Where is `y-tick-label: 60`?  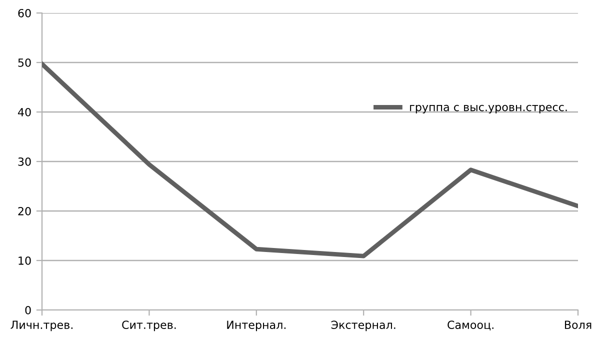
y-tick-label: 60 is located at coordinates (24, 13).